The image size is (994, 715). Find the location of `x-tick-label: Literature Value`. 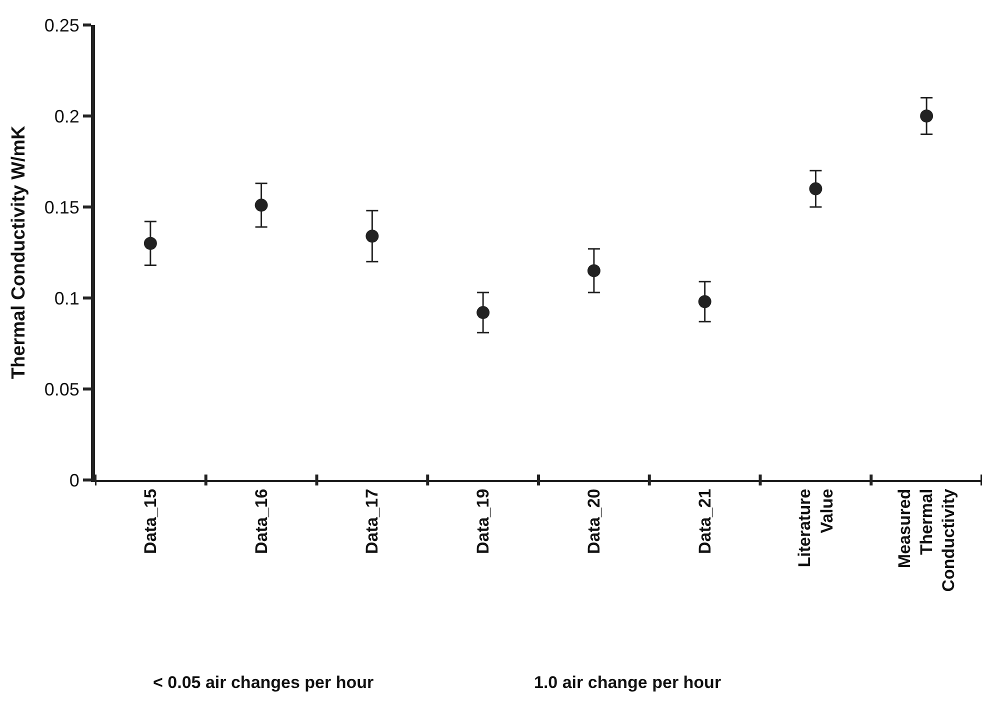

x-tick-label: Literature Value is located at coordinates (815, 528).